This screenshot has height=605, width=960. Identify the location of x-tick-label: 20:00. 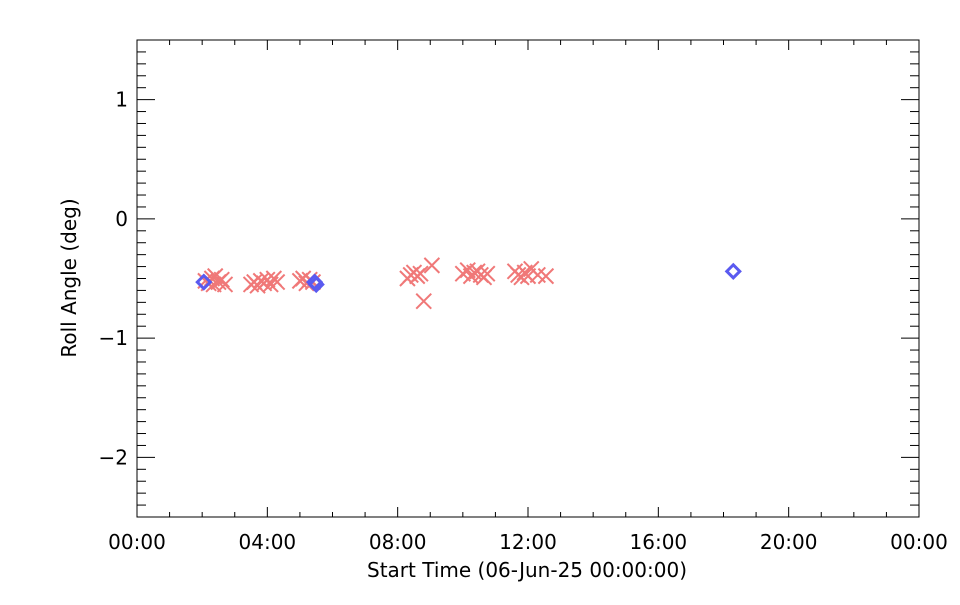
(789, 542).